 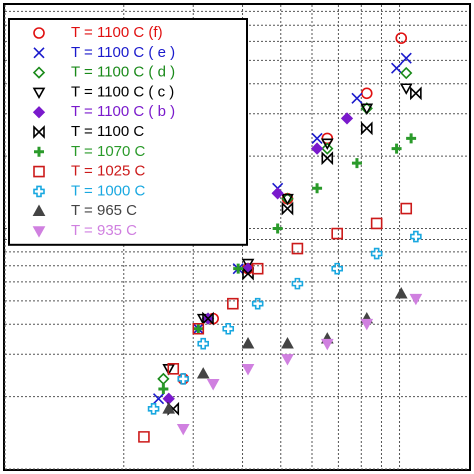 I want to click on legend-label: T = 1025 C, so click(x=108, y=171).